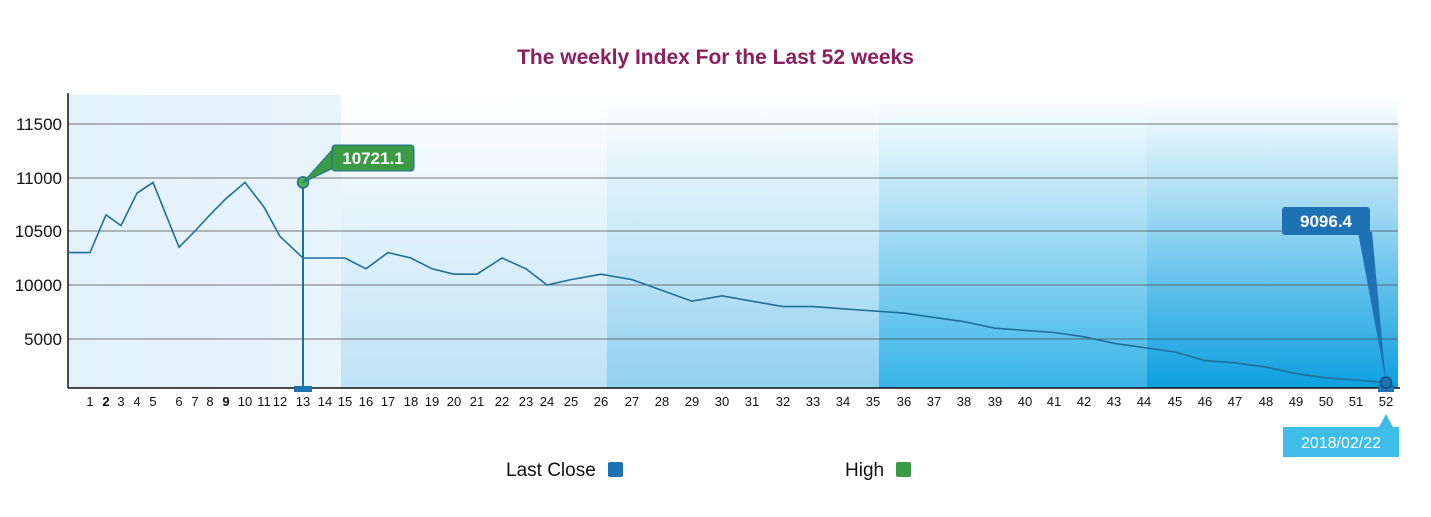 This screenshot has width=1431, height=517. What do you see at coordinates (547, 401) in the screenshot?
I see `x-tick-label: 24` at bounding box center [547, 401].